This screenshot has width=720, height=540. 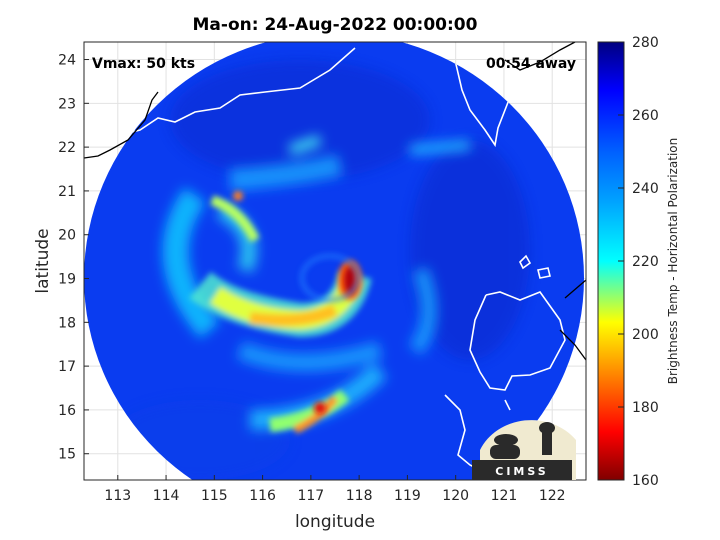 What do you see at coordinates (73, 258) in the screenshot?
I see `y-ticks: 15 16 17 18 19 20 21 22 23 24` at bounding box center [73, 258].